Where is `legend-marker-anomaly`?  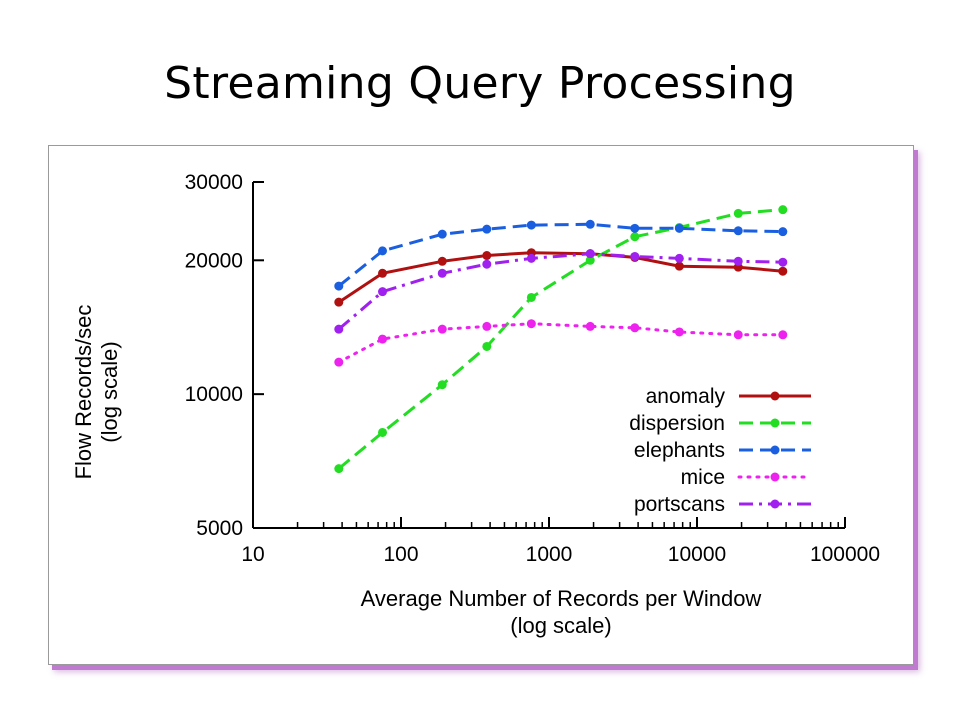 legend-marker-anomaly is located at coordinates (775, 396).